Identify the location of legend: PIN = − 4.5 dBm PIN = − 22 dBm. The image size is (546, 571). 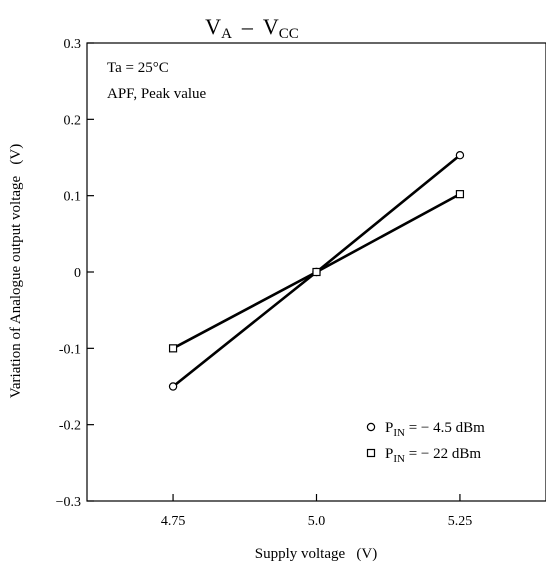
(425, 442).